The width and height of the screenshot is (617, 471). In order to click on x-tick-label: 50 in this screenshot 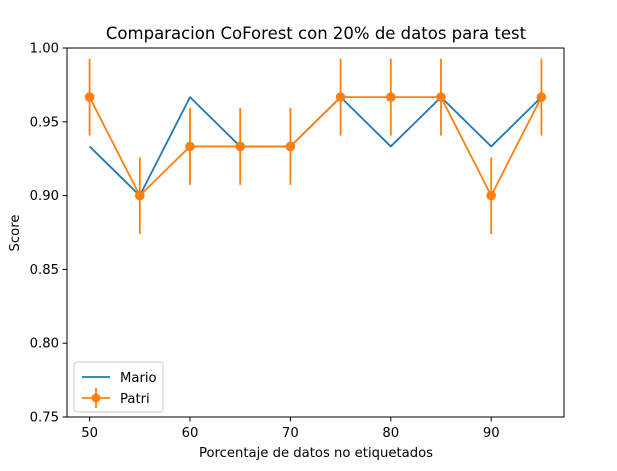, I will do `click(89, 433)`.